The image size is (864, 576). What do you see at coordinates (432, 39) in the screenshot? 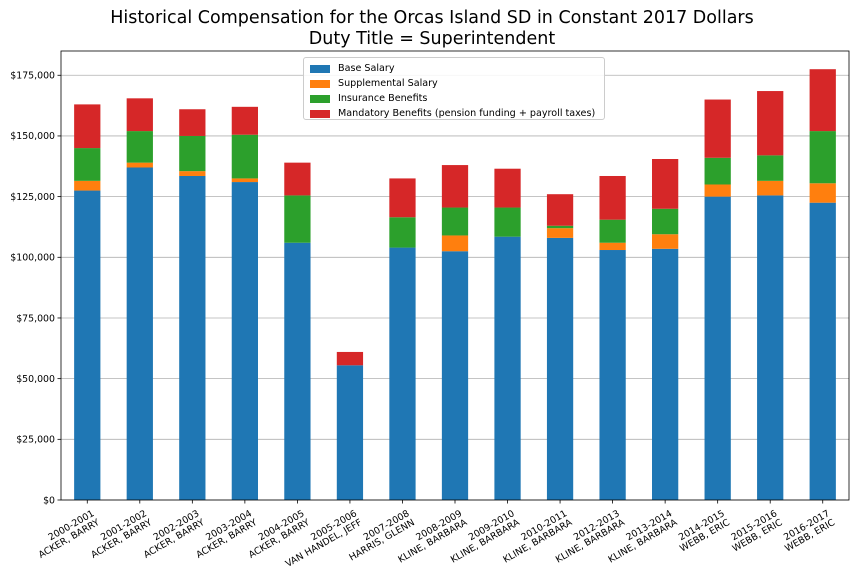
I see `chart-subtitle: Duty Title = Superintendent` at bounding box center [432, 39].